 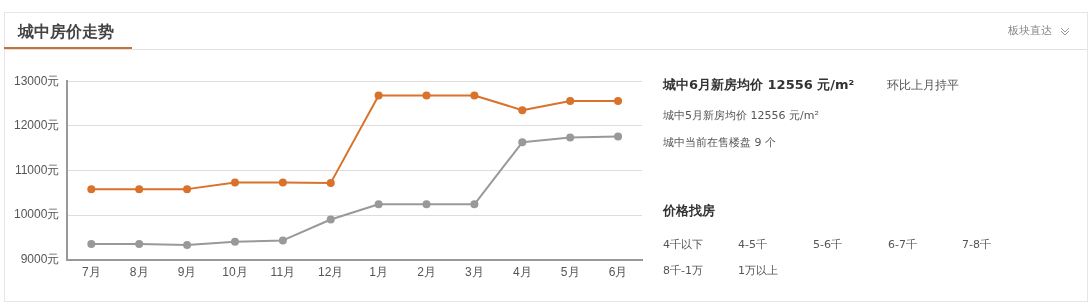 I want to click on text: 4千以下, so click(x=683, y=244).